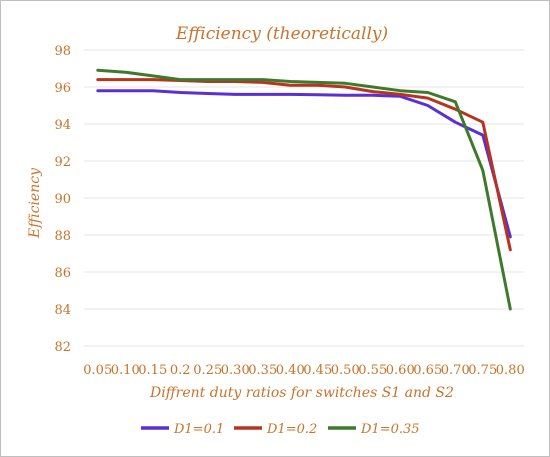 The height and width of the screenshot is (457, 550). What do you see at coordinates (290, 370) in the screenshot?
I see `x-tick-label: 0.40` at bounding box center [290, 370].